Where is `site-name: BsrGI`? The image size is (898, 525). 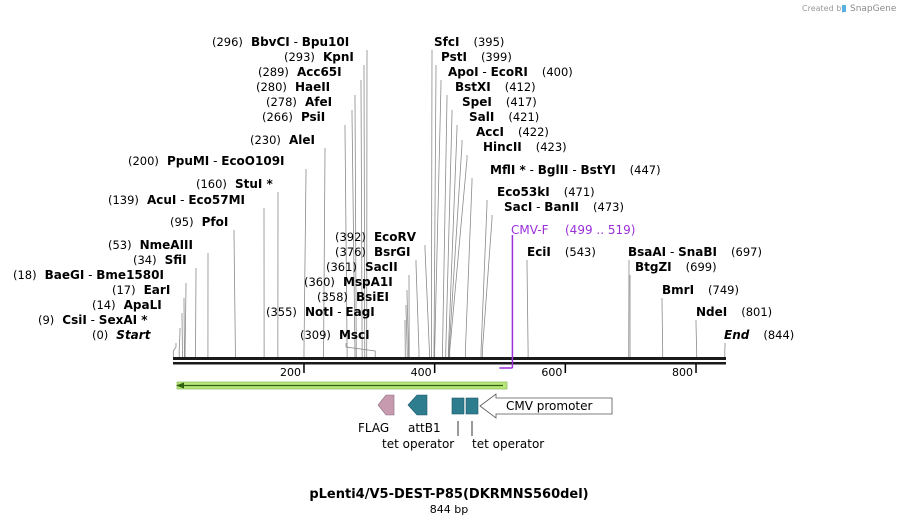
site-name: BsrGI is located at coordinates (392, 252).